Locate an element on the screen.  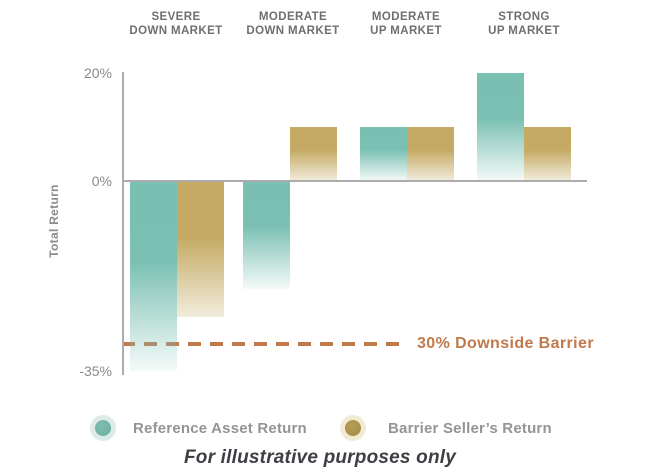
bar-reference-severe-down is located at coordinates (153, 276).